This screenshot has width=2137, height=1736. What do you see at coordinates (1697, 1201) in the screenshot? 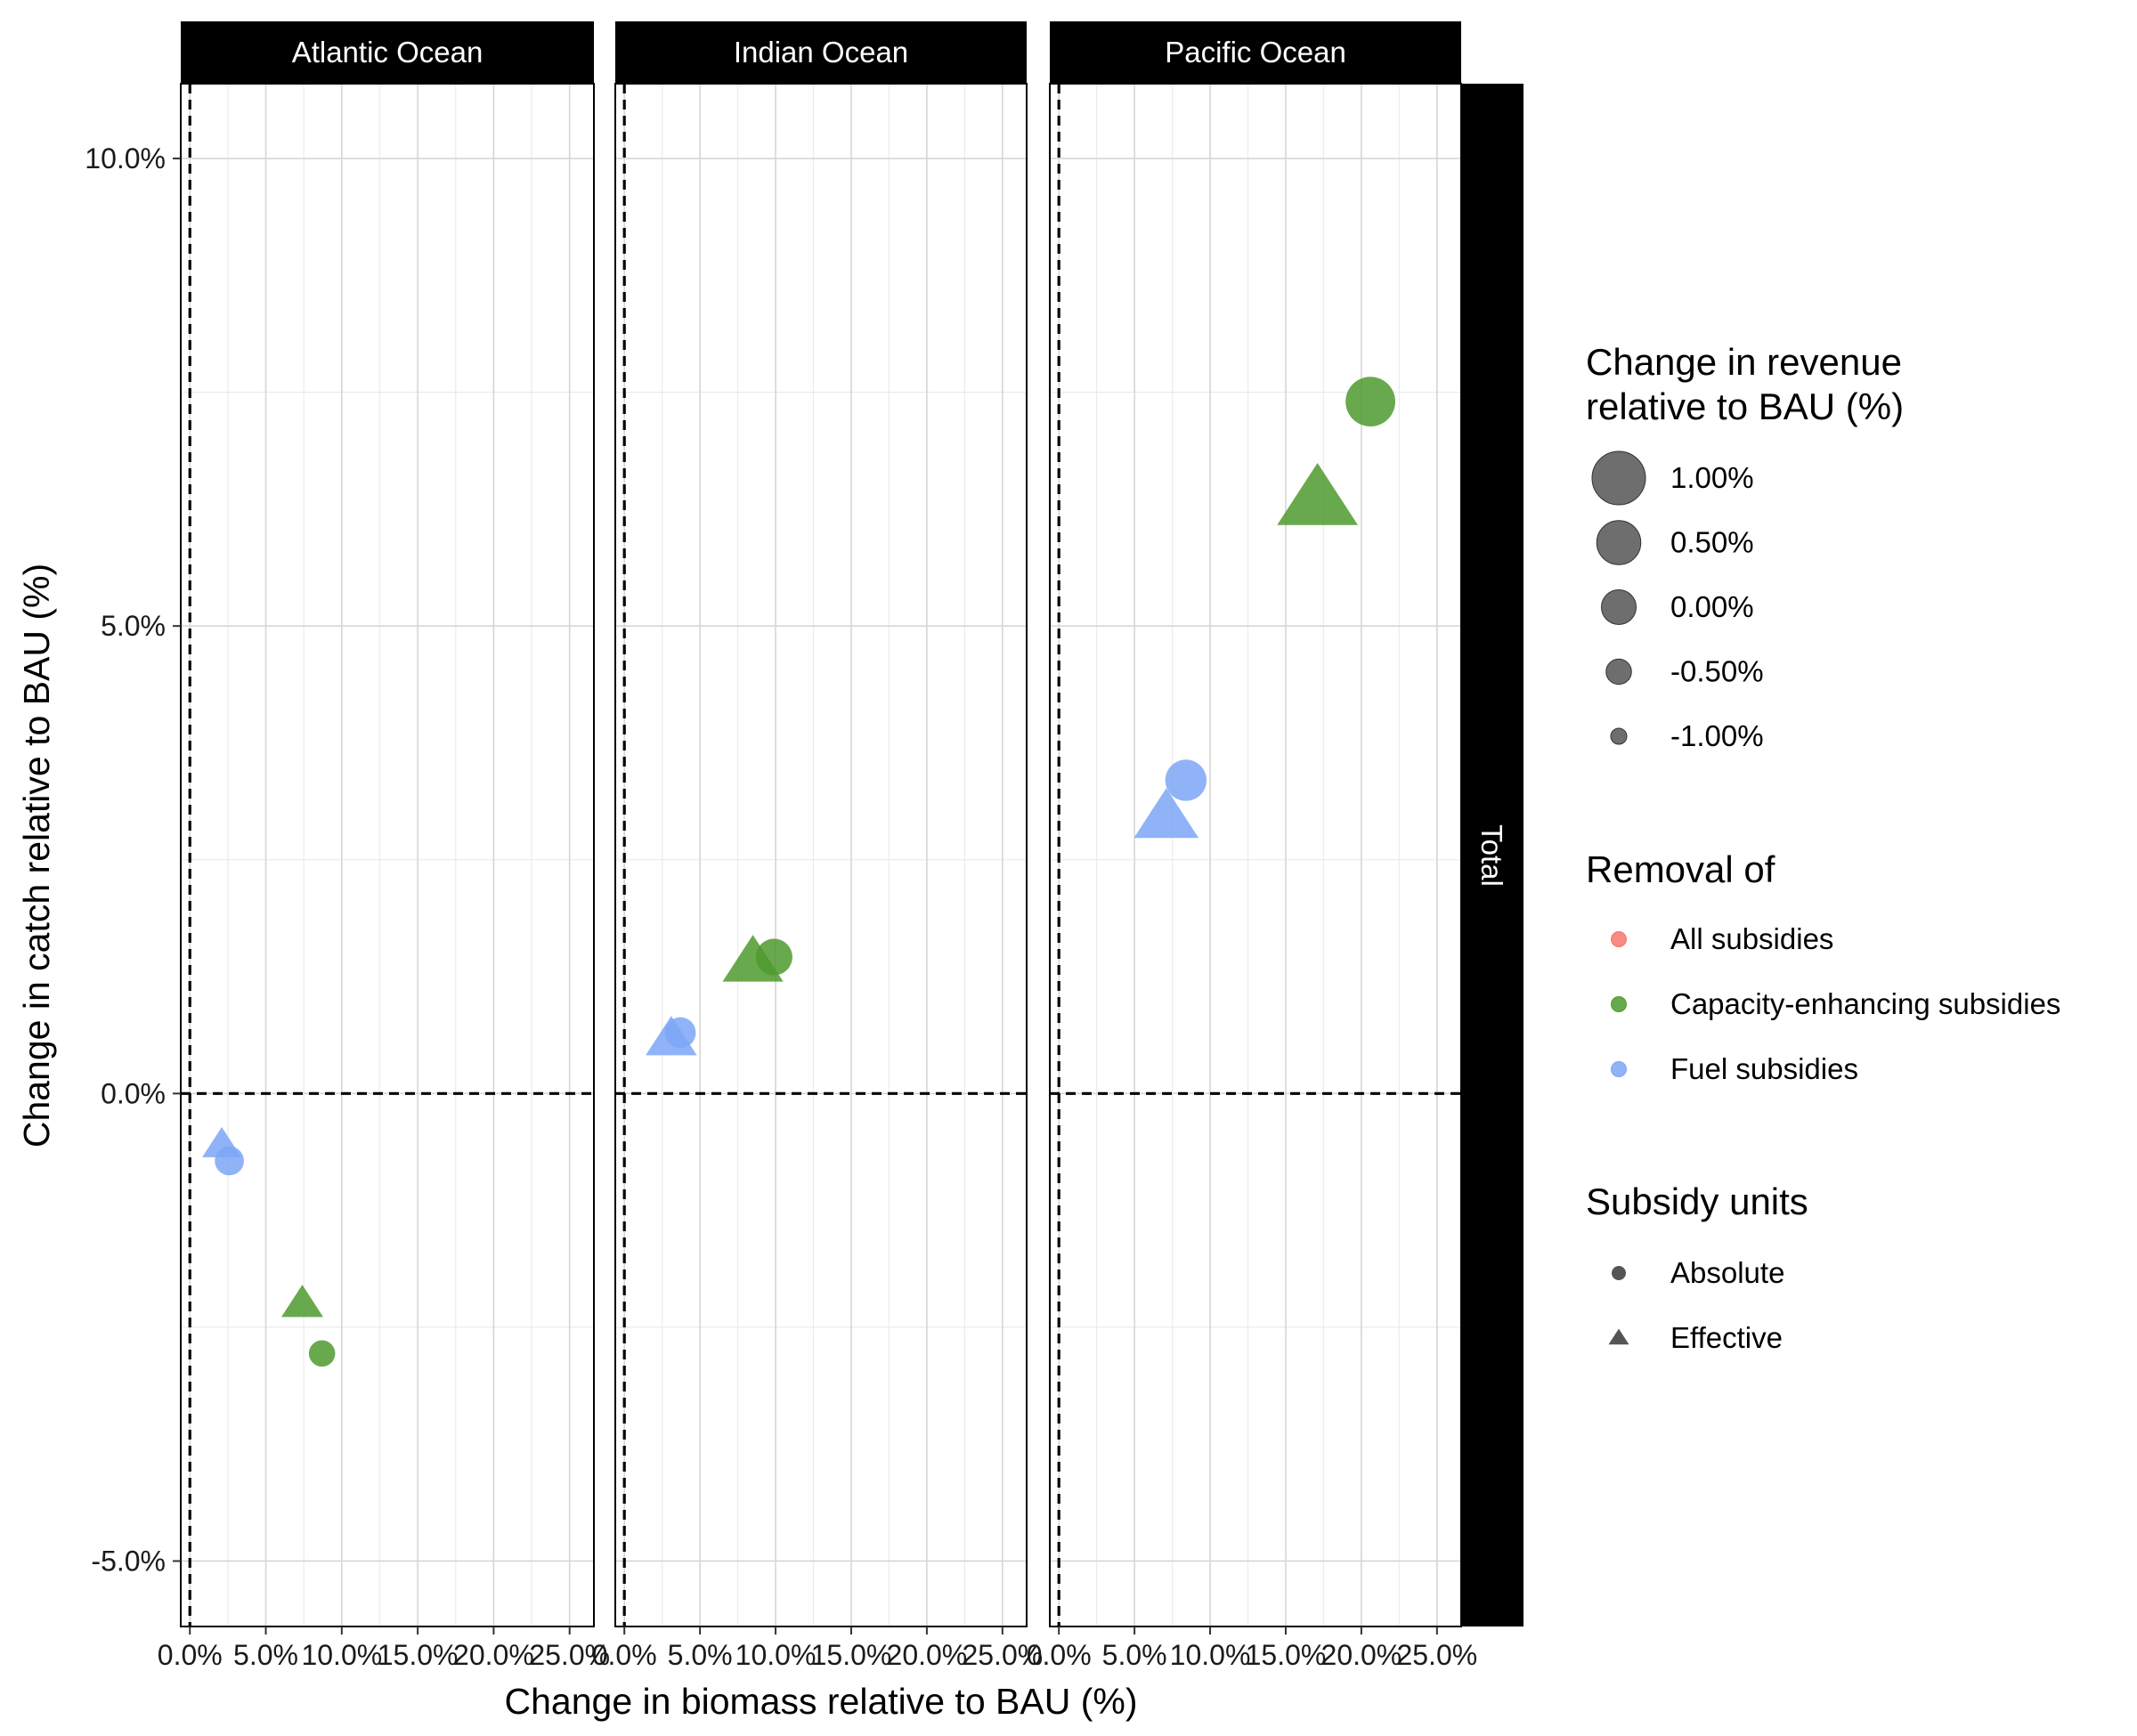
I see `legend-shape-title: Subsidy units` at bounding box center [1697, 1201].